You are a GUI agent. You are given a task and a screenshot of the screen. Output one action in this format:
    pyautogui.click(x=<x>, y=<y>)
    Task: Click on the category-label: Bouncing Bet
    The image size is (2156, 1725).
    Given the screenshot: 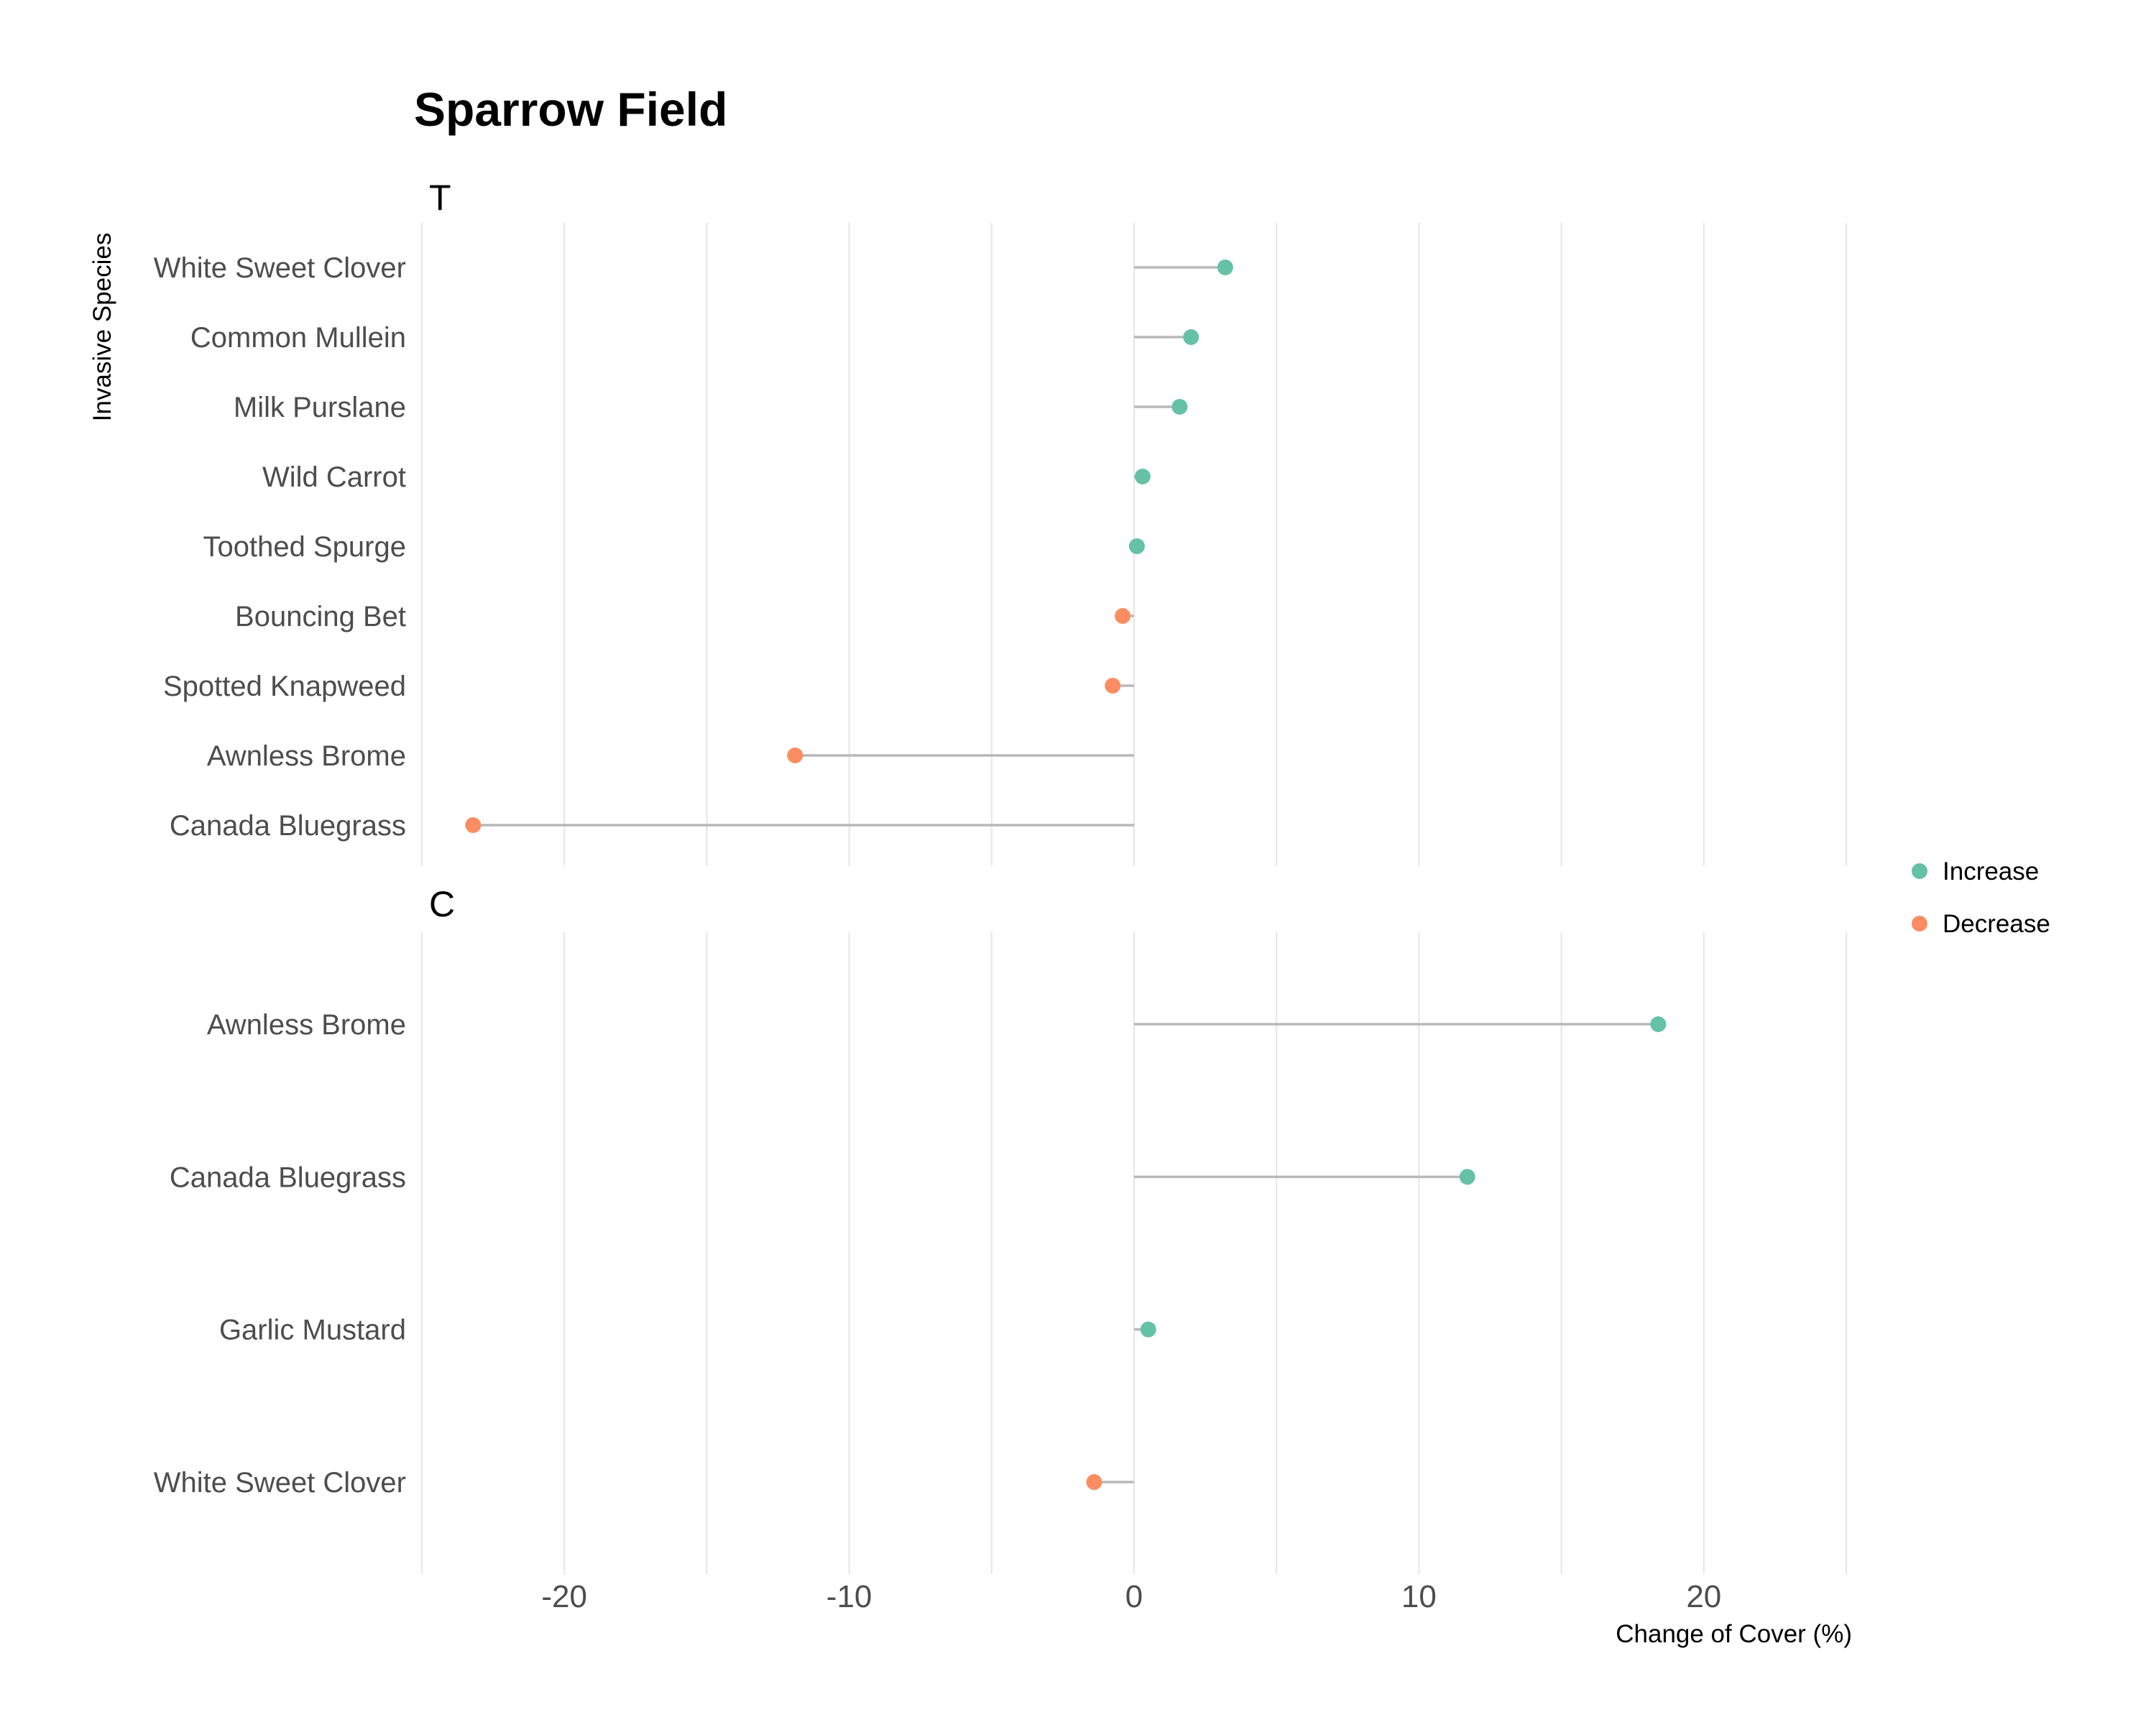 What is the action you would take?
    pyautogui.click(x=321, y=616)
    